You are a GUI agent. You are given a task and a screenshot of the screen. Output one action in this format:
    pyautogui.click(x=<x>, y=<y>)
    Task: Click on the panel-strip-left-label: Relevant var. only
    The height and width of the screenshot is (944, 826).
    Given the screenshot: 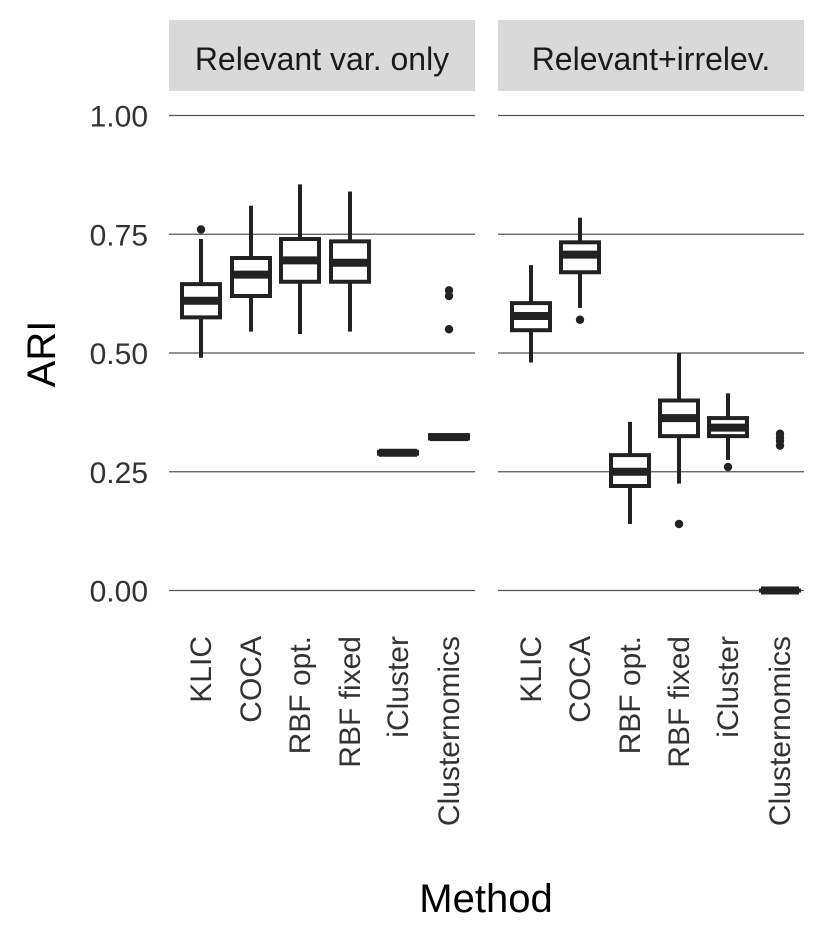 What is the action you would take?
    pyautogui.click(x=322, y=59)
    